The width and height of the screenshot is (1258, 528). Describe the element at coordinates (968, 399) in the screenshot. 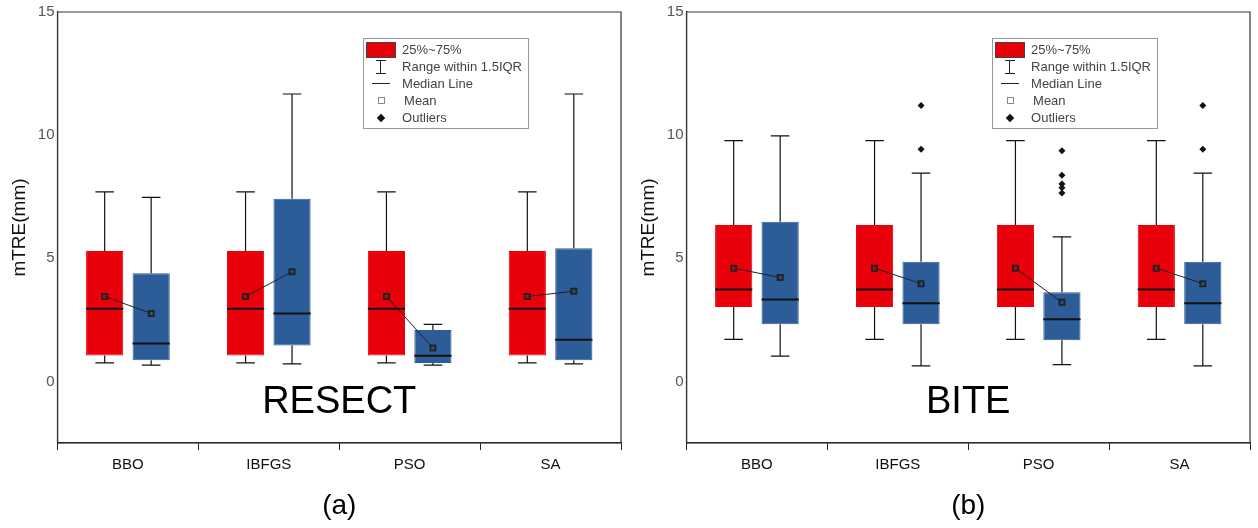

I see `annotation: BITE` at that location.